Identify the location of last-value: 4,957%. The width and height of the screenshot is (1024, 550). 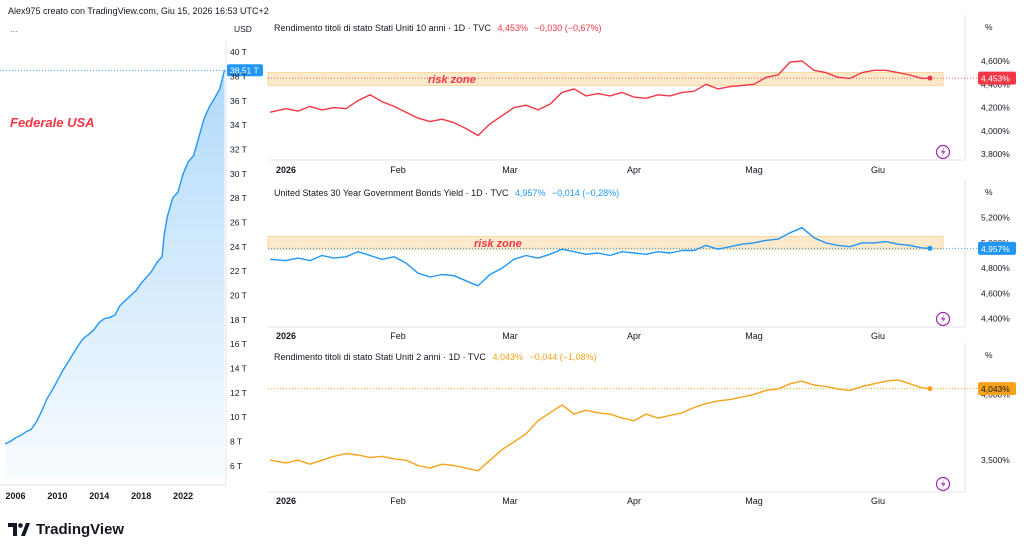
(530, 193).